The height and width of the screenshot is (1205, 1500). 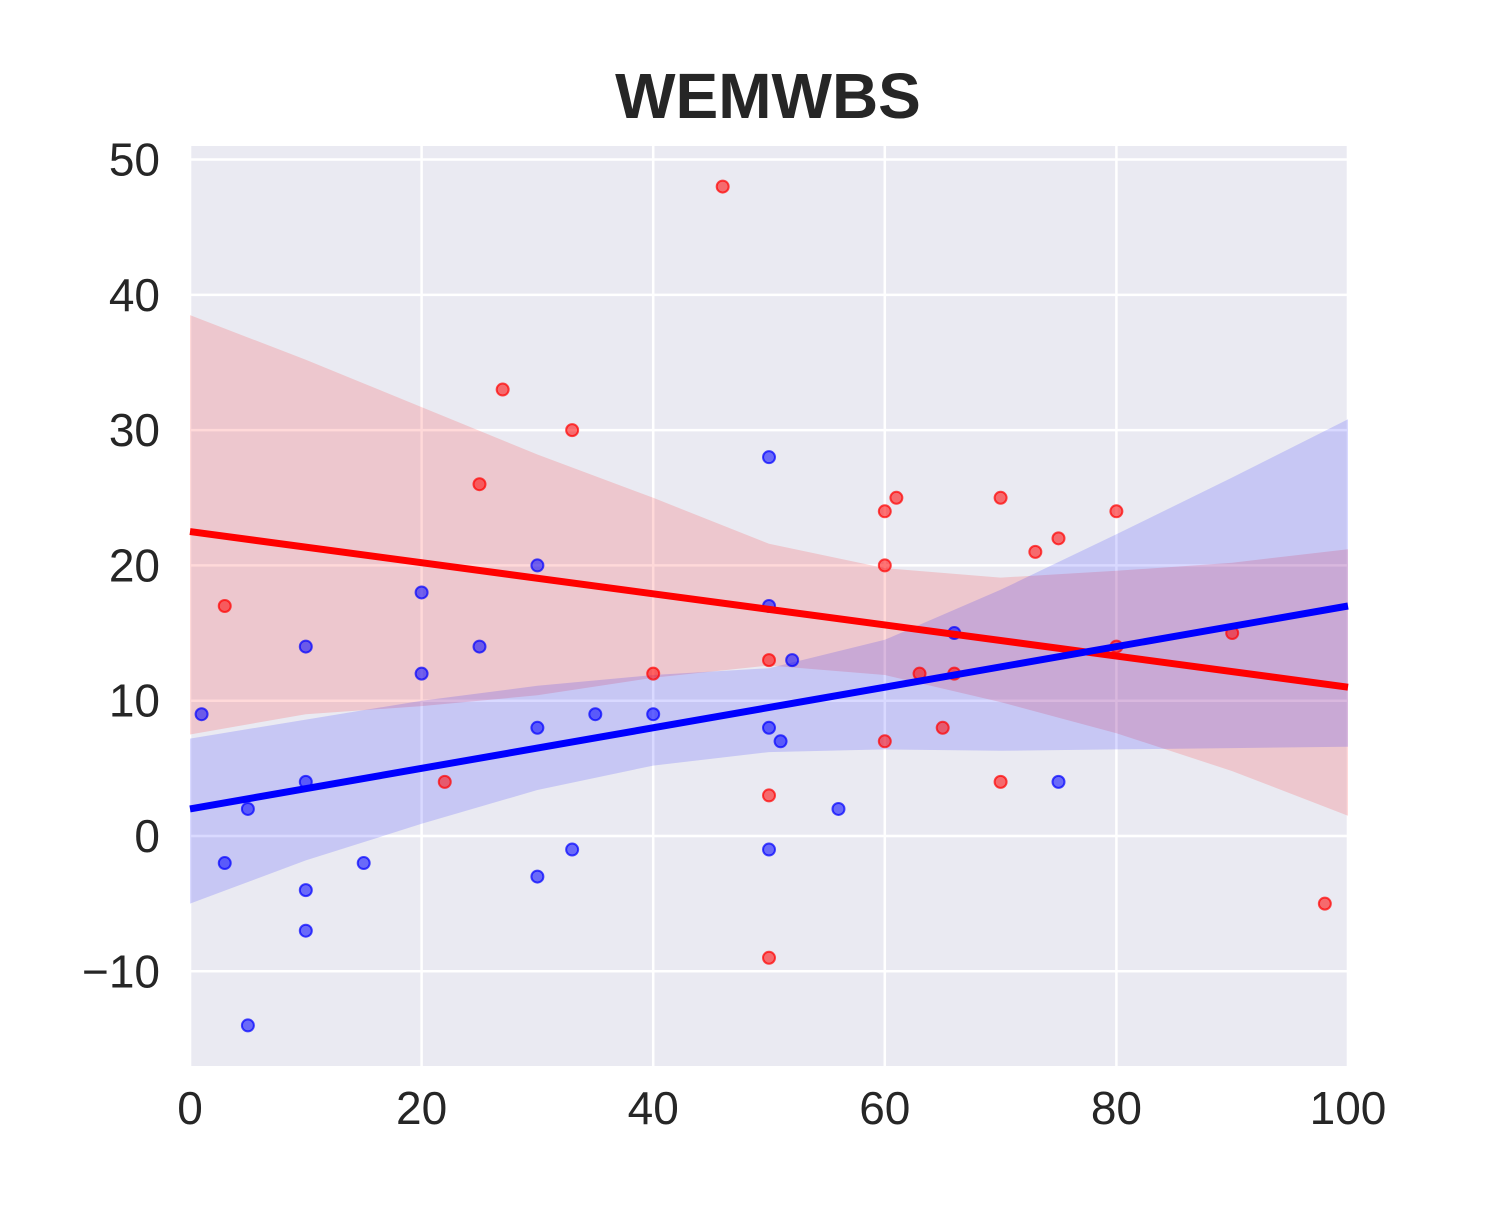 I want to click on y-tick-label: 10, so click(x=134, y=701).